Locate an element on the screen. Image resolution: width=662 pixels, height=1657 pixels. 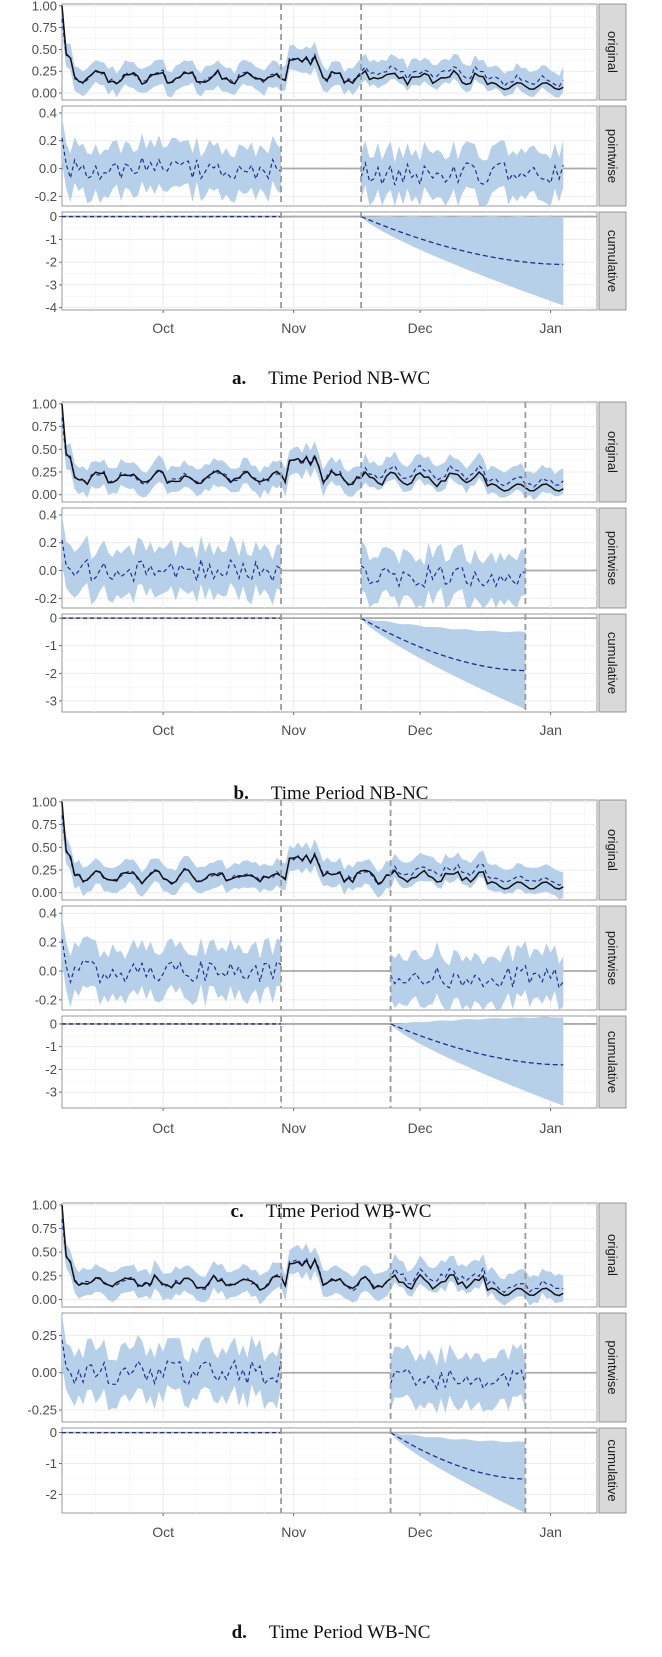
y-tick-label: 0.4 is located at coordinates (48, 913).